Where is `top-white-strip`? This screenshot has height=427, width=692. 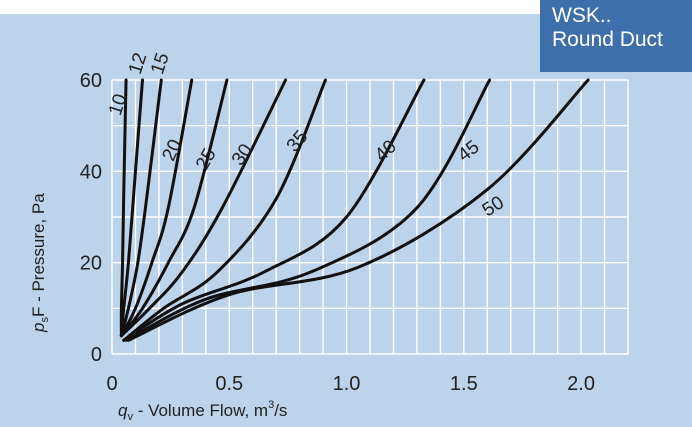
top-white-strip is located at coordinates (270, 7).